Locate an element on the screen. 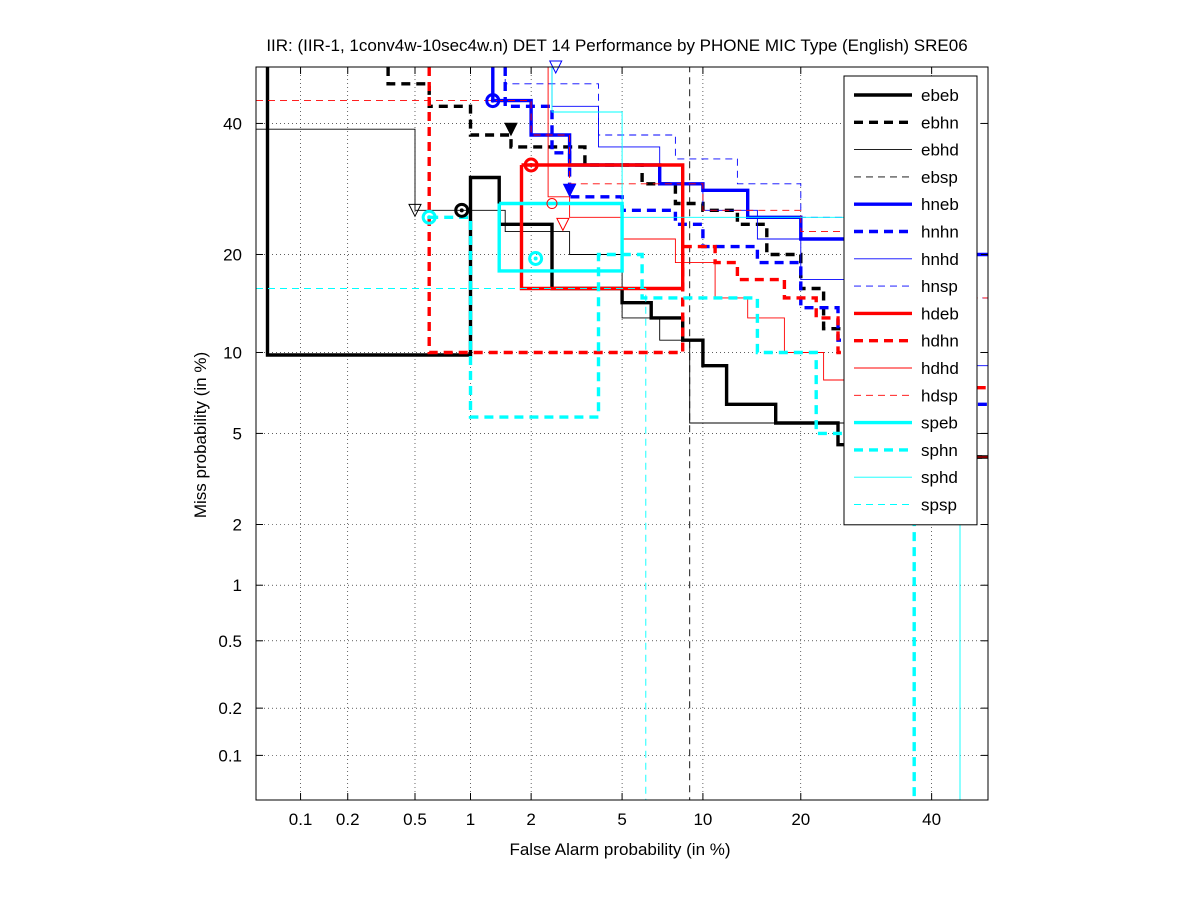  y-tick-label-6: 10 is located at coordinates (232, 352).